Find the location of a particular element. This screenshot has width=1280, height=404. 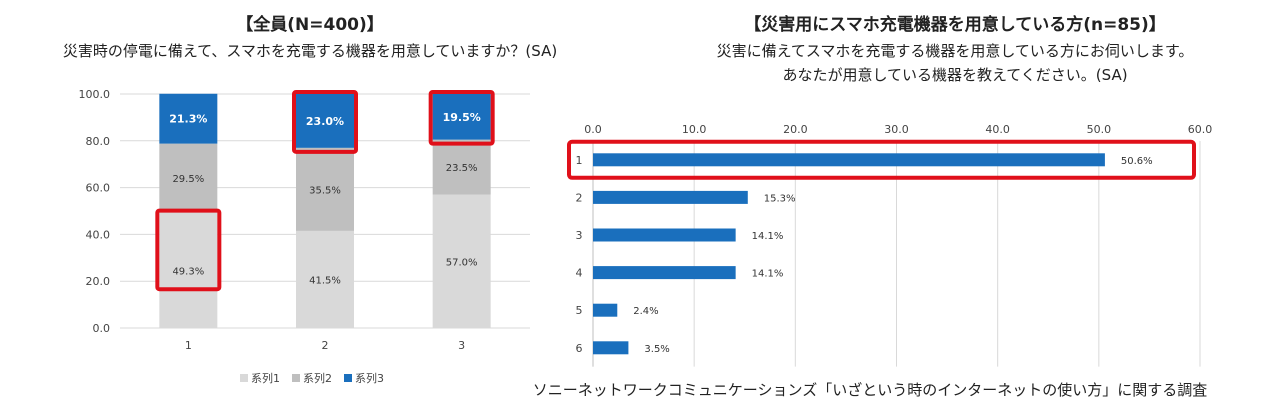

legend-label: 系列3 is located at coordinates (369, 378).